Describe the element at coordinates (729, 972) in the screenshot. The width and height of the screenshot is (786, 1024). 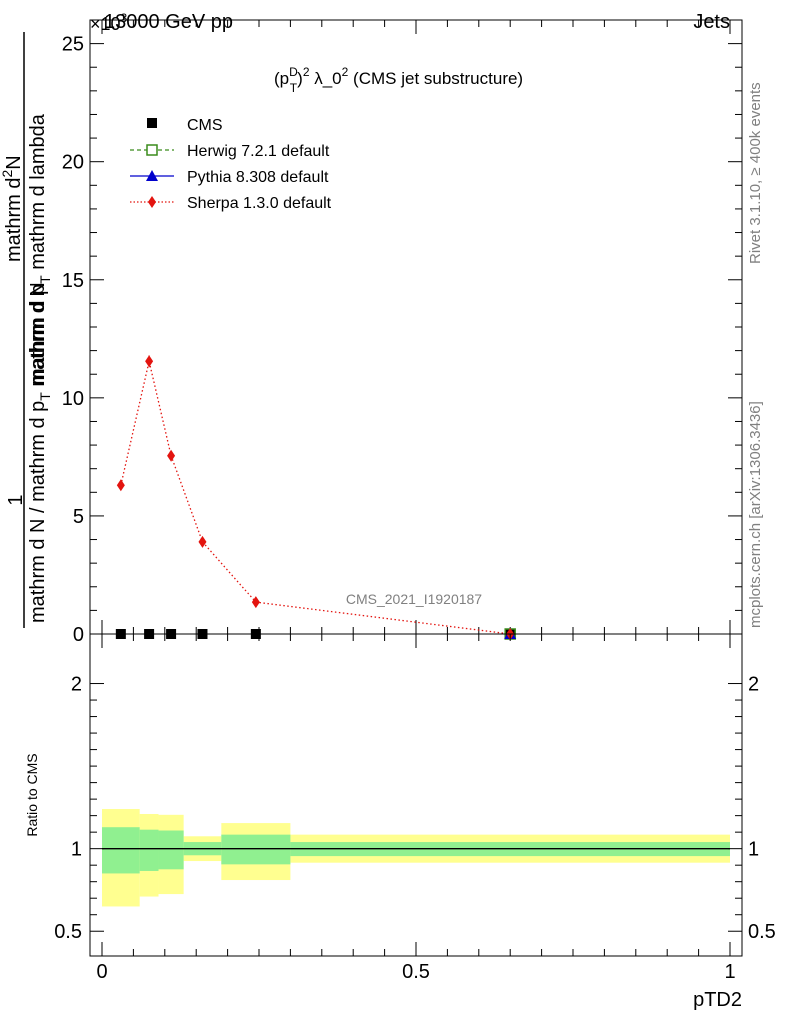
I see `ratio-xtick-label: 1` at that location.